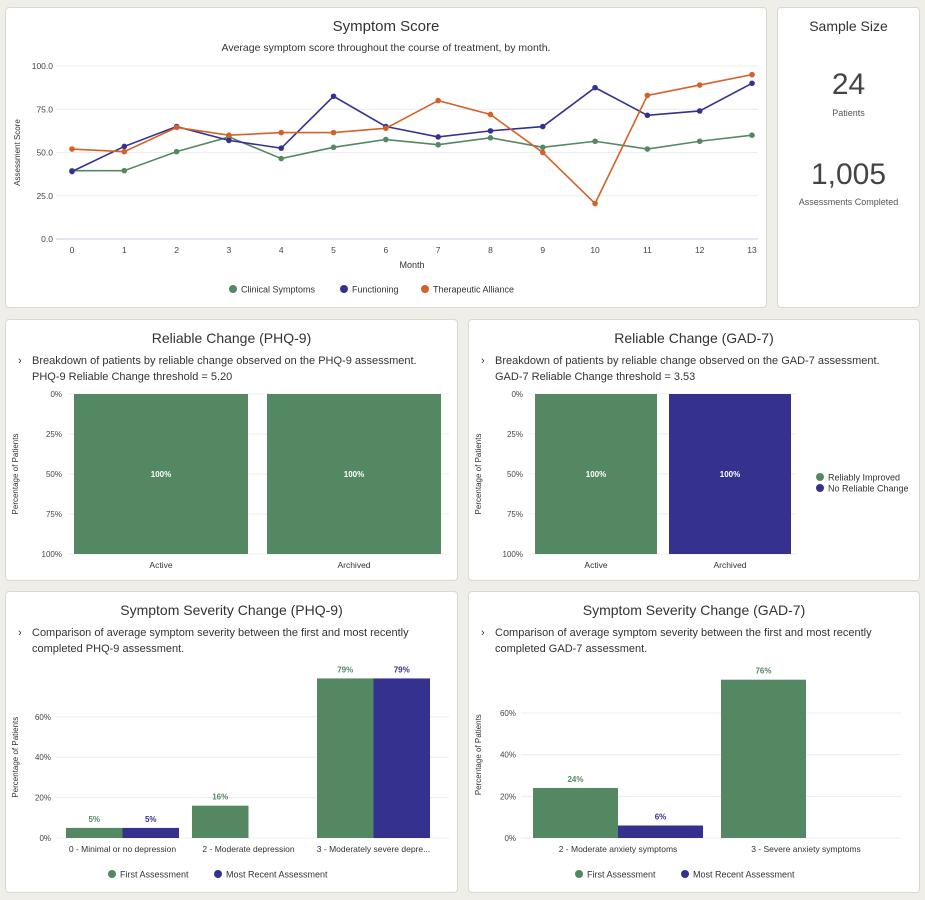 The image size is (925, 900). Describe the element at coordinates (490, 250) in the screenshot. I see `x-tick-label: 8` at that location.